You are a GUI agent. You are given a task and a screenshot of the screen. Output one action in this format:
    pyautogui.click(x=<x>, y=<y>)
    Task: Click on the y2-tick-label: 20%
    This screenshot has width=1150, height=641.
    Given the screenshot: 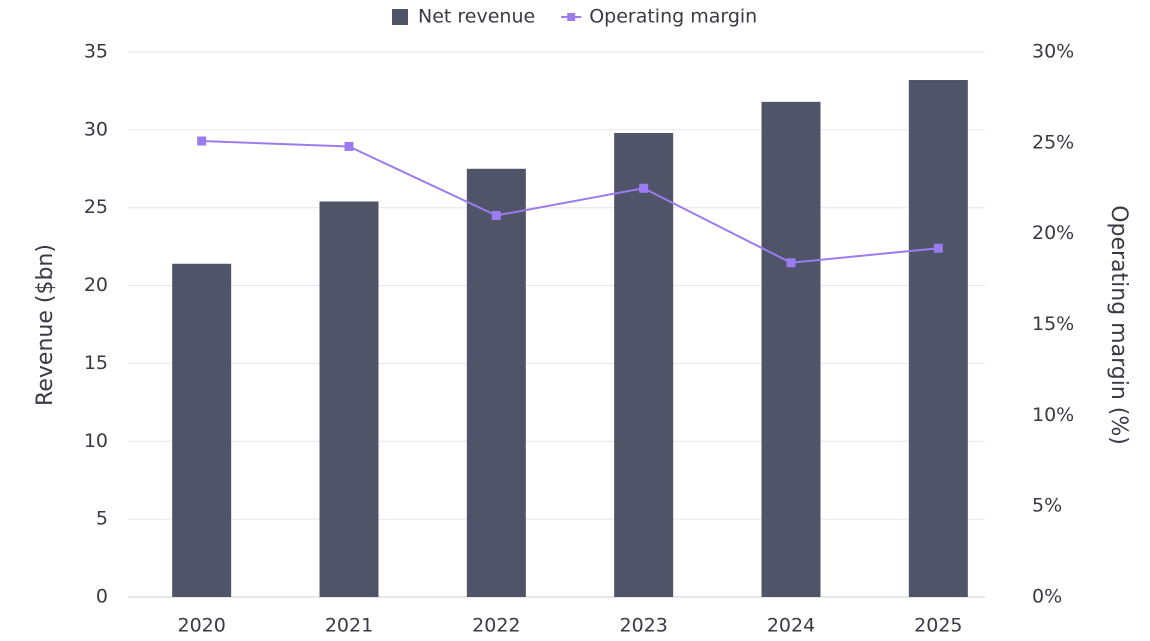 What is the action you would take?
    pyautogui.click(x=1053, y=233)
    